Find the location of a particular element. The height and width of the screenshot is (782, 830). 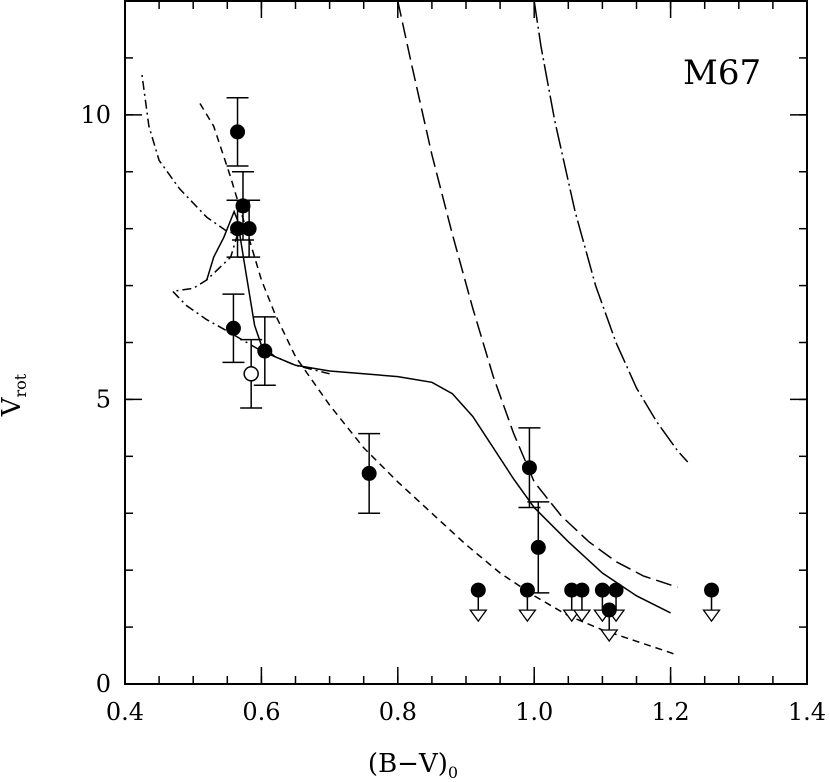

x-tick-label: 0.4 is located at coordinates (125, 712).